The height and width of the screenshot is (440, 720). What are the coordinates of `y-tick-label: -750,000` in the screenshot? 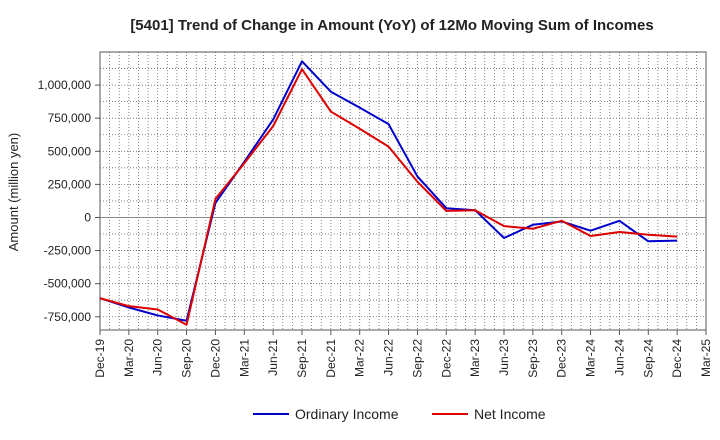 It's located at (68, 317).